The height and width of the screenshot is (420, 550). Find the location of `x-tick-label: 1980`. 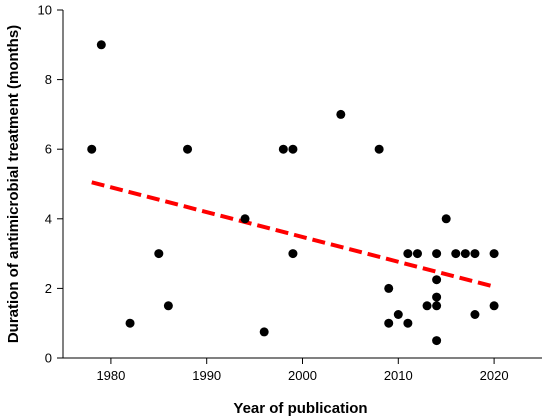

x-tick-label: 1980 is located at coordinates (110, 375).